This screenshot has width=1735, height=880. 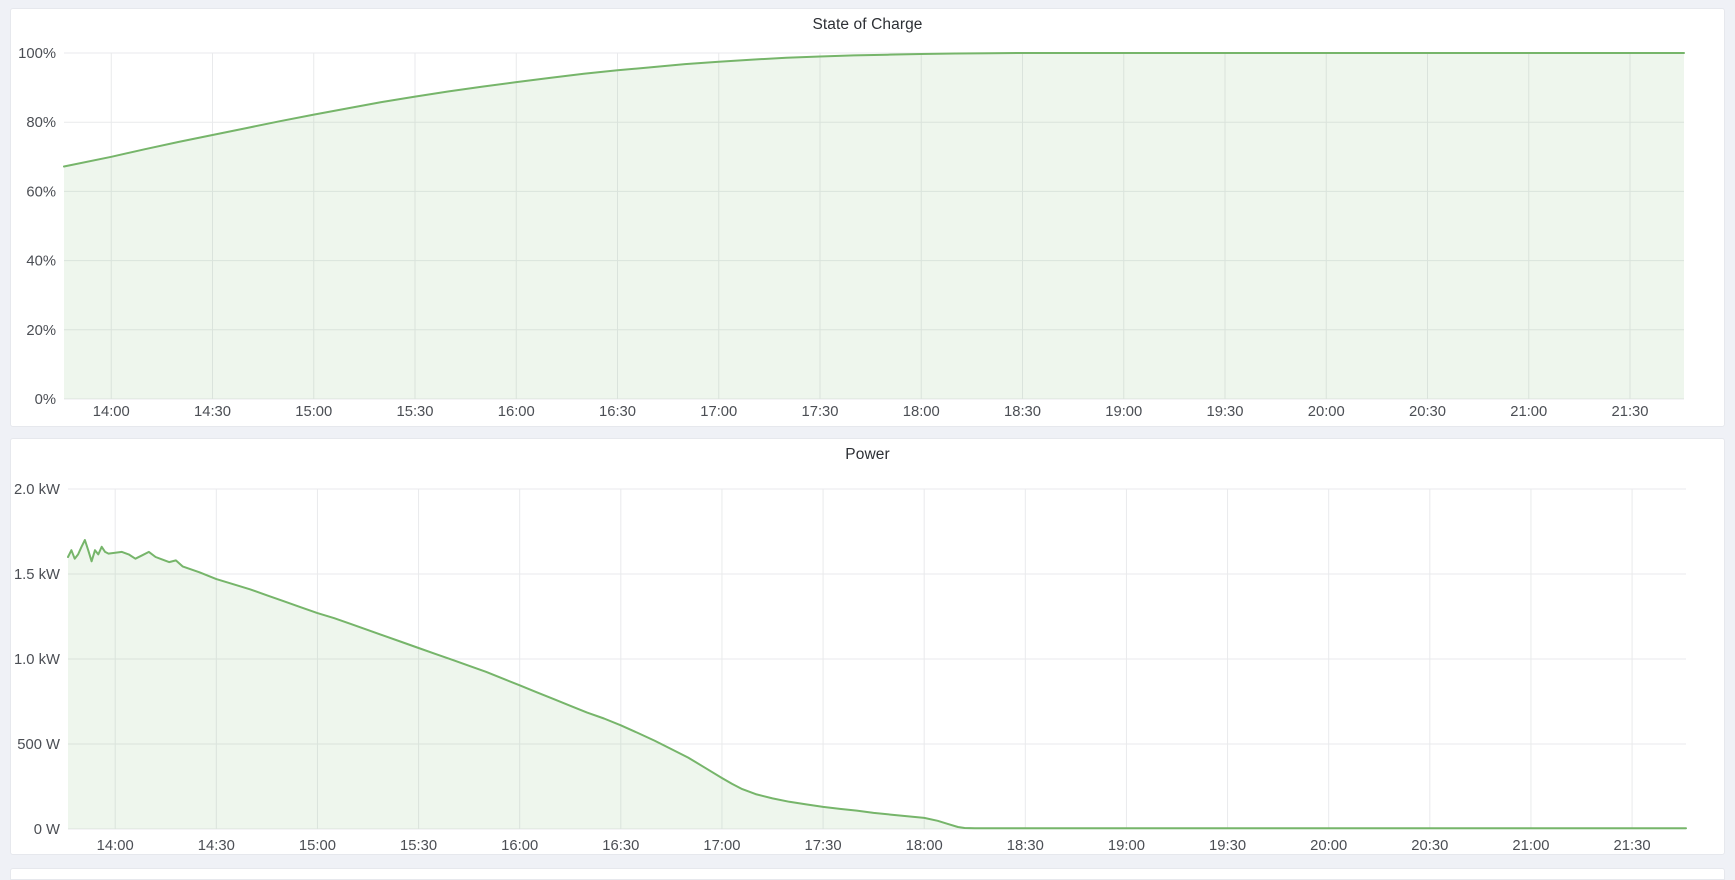 I want to click on y-axis-tick-label: 20%, so click(x=41, y=331).